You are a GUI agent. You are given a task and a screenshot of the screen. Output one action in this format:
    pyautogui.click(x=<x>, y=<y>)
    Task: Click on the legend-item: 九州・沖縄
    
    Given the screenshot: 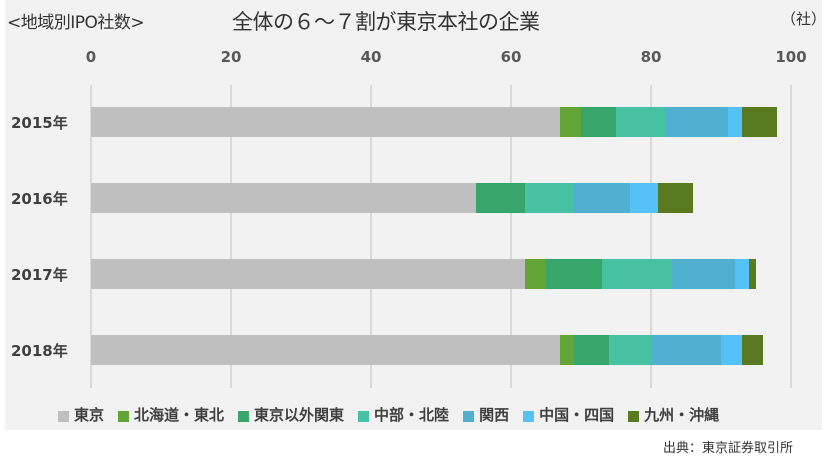 What is the action you would take?
    pyautogui.click(x=673, y=414)
    